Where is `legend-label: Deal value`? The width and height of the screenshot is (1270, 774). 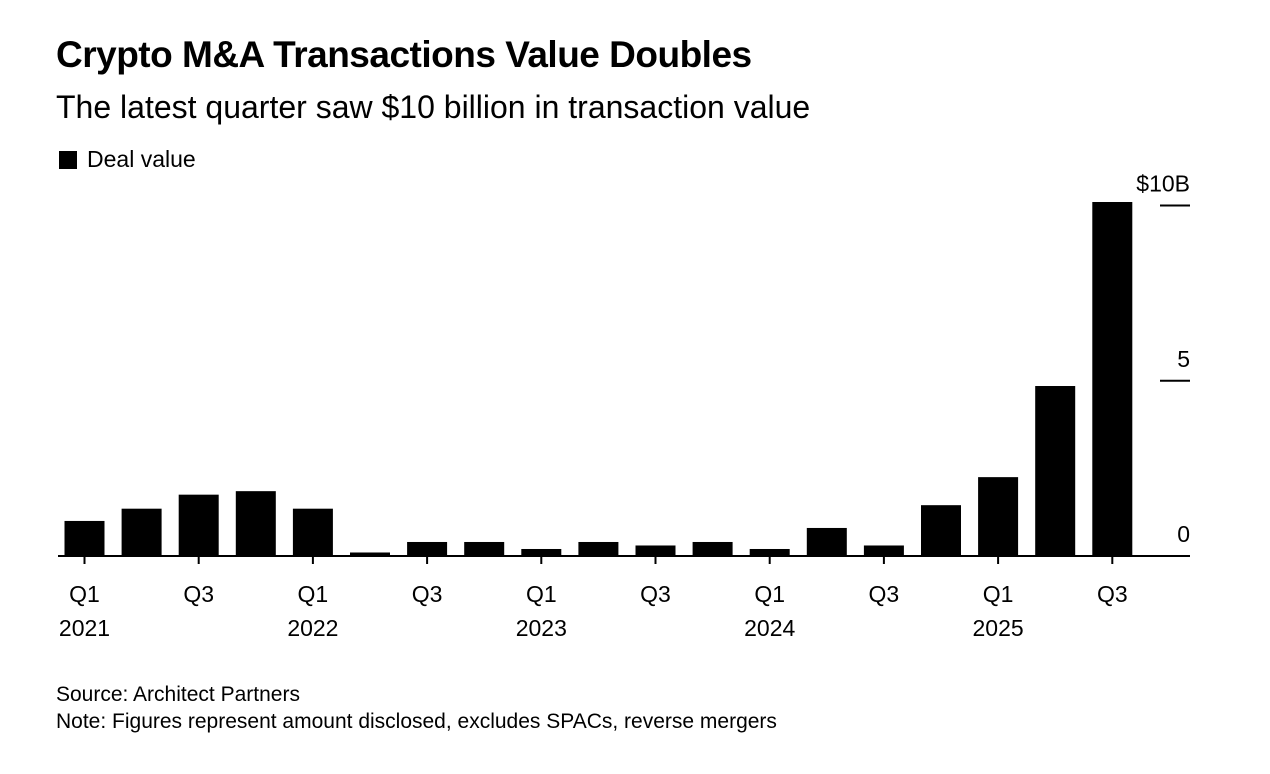
legend-label: Deal value is located at coordinates (141, 159).